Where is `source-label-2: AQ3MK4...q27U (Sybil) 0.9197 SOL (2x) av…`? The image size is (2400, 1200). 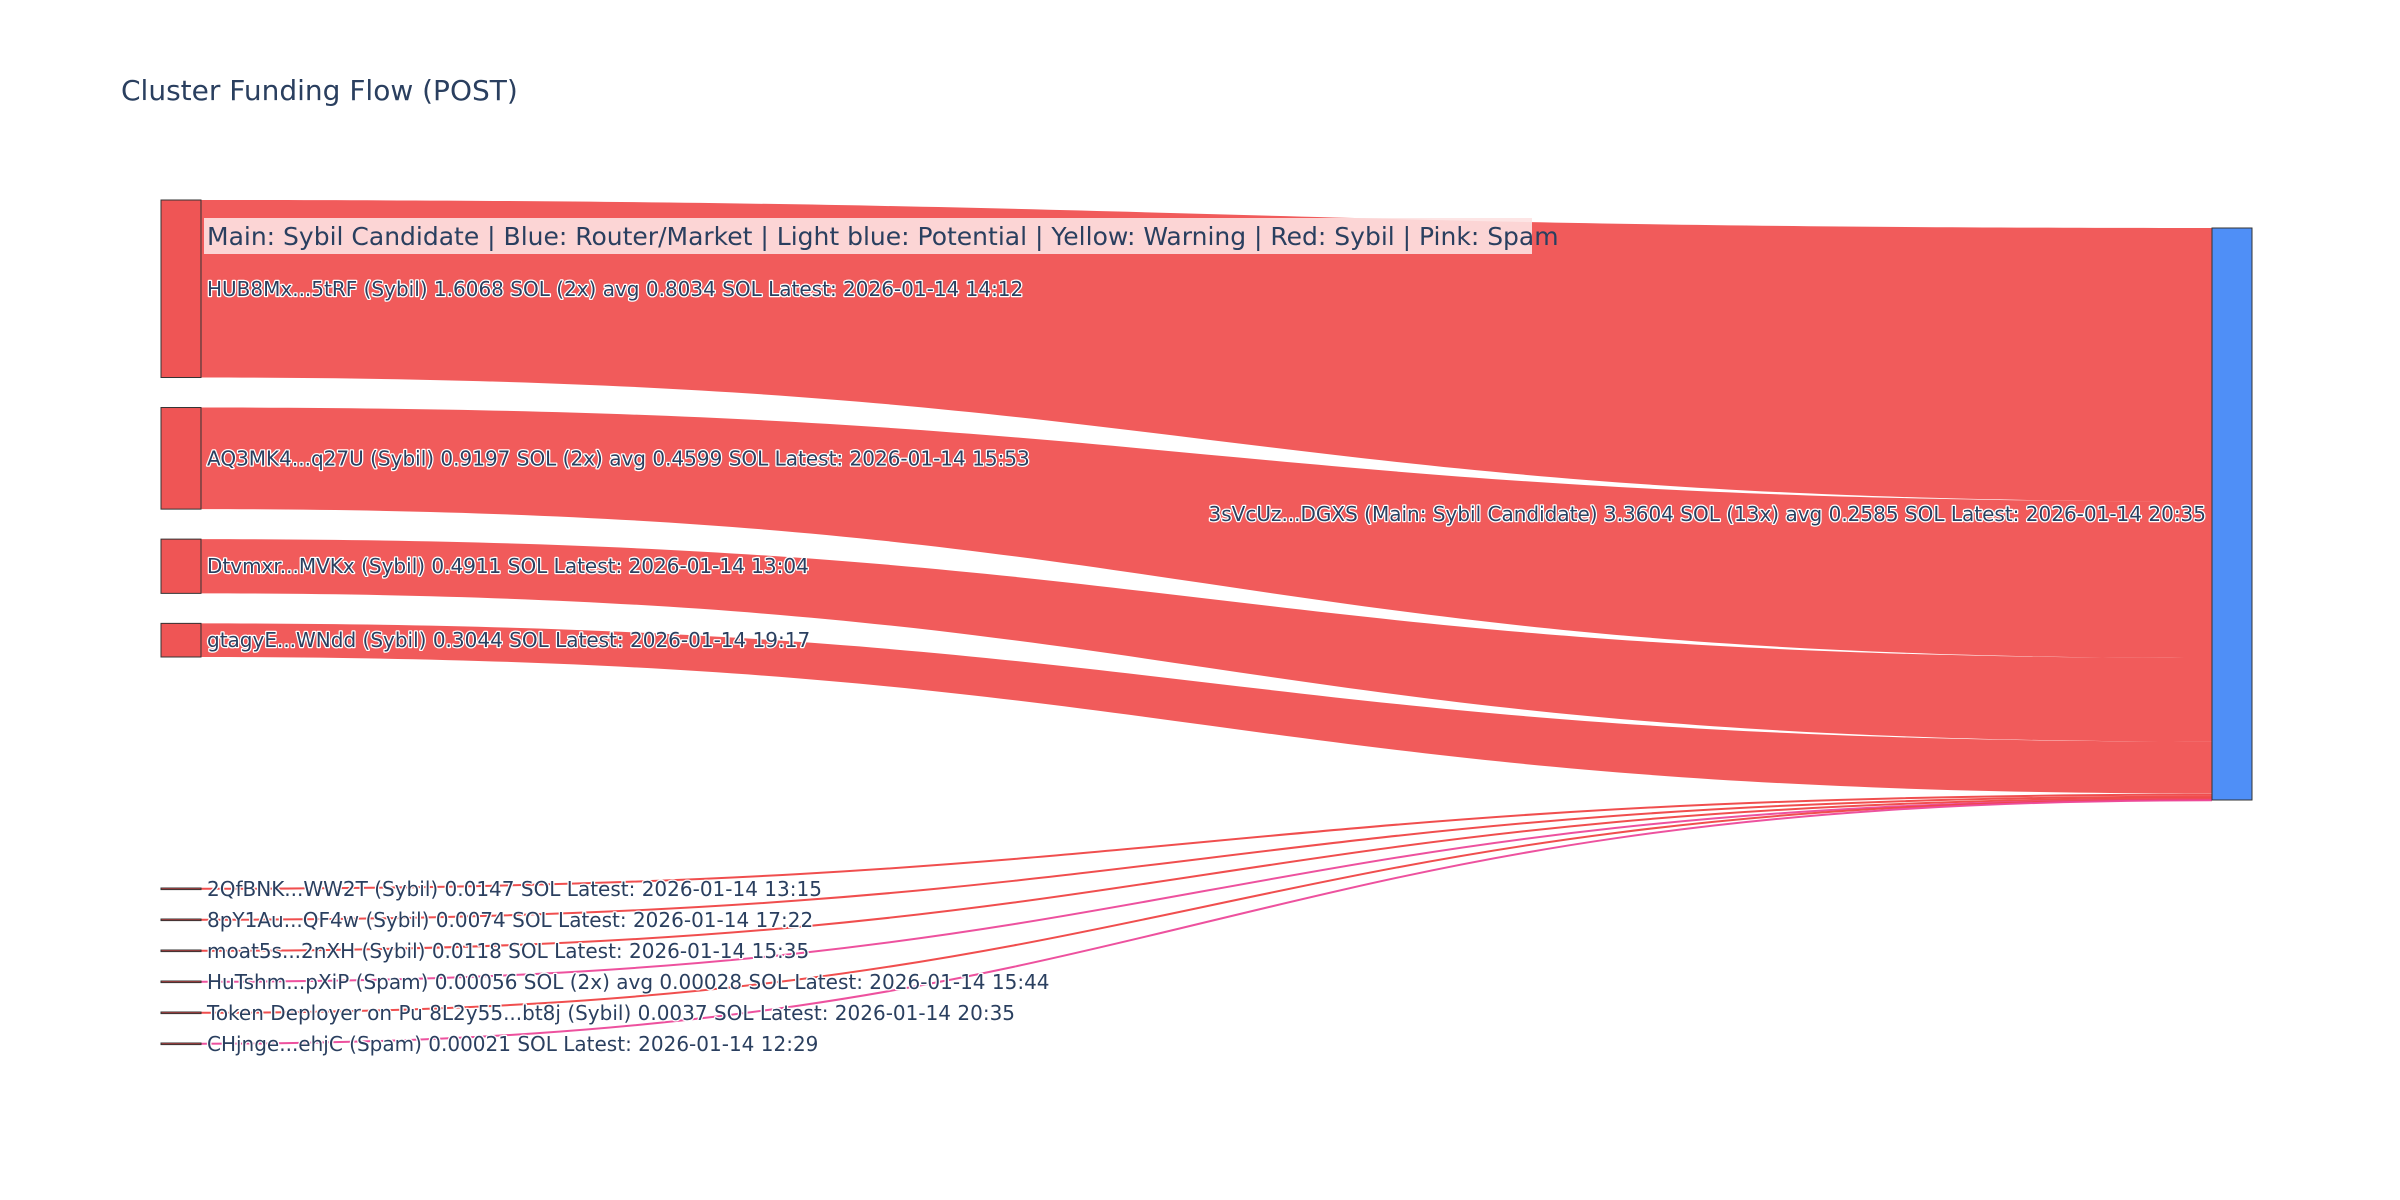
source-label-2: AQ3MK4...q27U (Sybil) 0.9197 SOL (2x) av… is located at coordinates (618, 458).